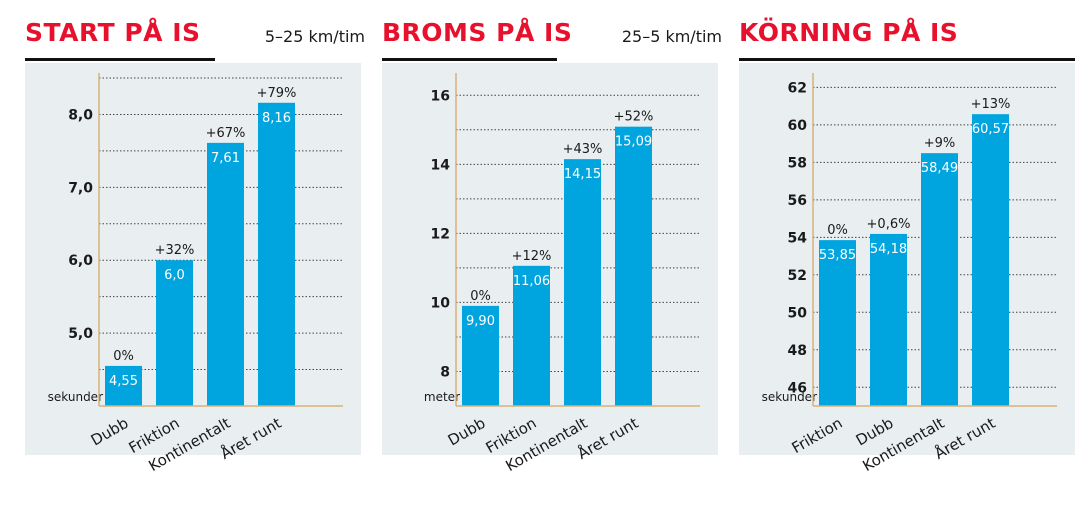  What do you see at coordinates (440, 96) in the screenshot?
I see `y-tick-label: 16` at bounding box center [440, 96].